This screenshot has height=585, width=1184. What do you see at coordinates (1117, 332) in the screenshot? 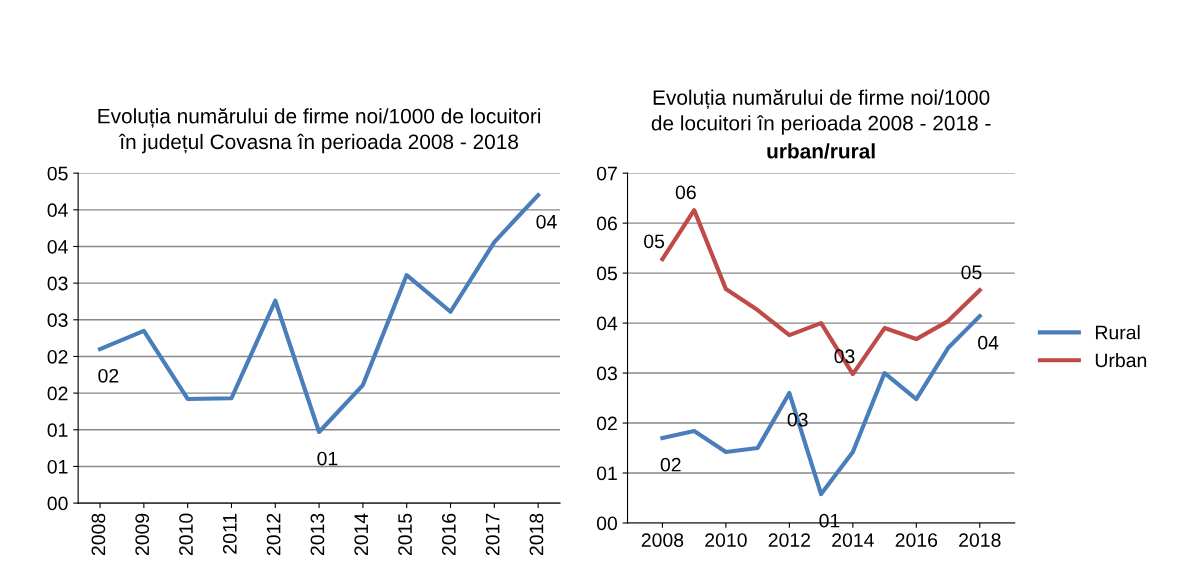
I see `legend-label: Rural` at bounding box center [1117, 332].